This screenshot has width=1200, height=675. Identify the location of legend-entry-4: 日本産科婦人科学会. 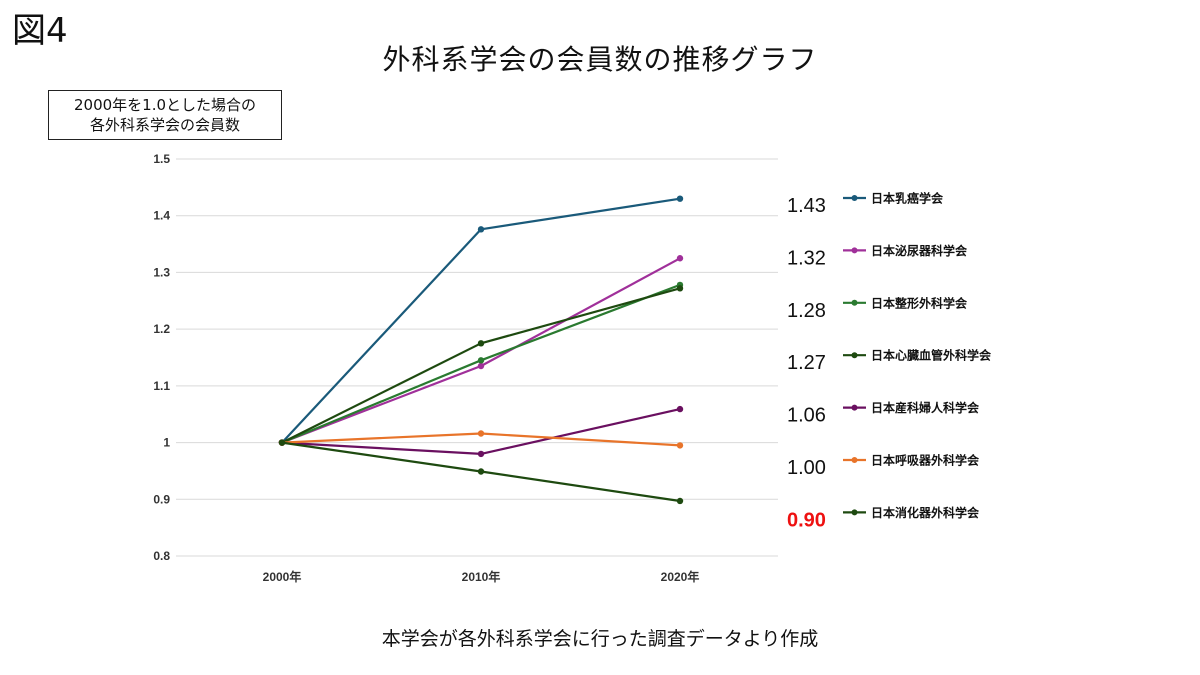
(925, 407).